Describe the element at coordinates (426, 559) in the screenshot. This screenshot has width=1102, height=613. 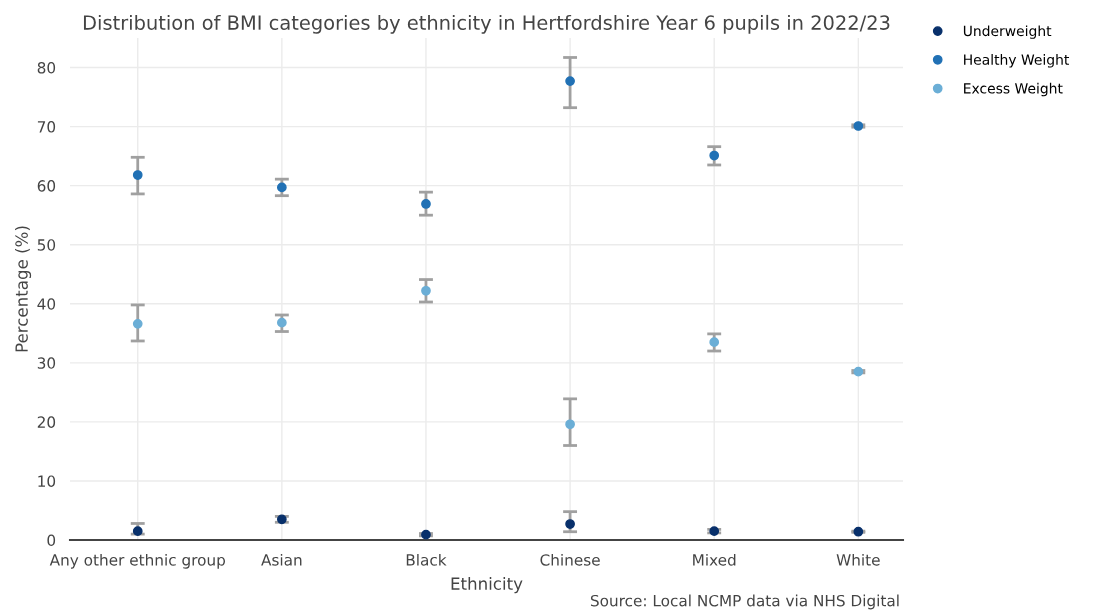
I see `x-tick-label: Black` at that location.